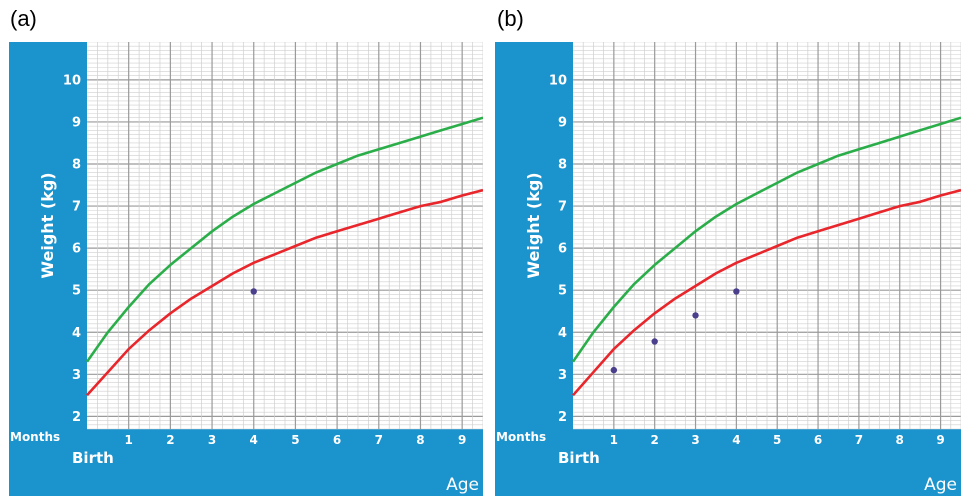 The image size is (961, 497). What do you see at coordinates (510, 18) in the screenshot?
I see `panel-b-label: (b)` at bounding box center [510, 18].